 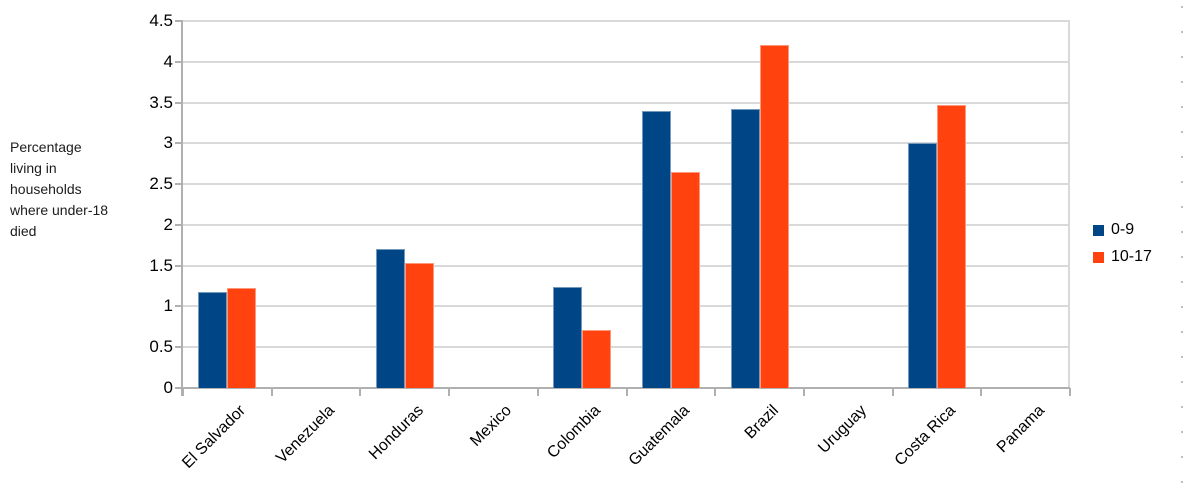 I want to click on legend: 0-9 10-17, so click(x=1122, y=248).